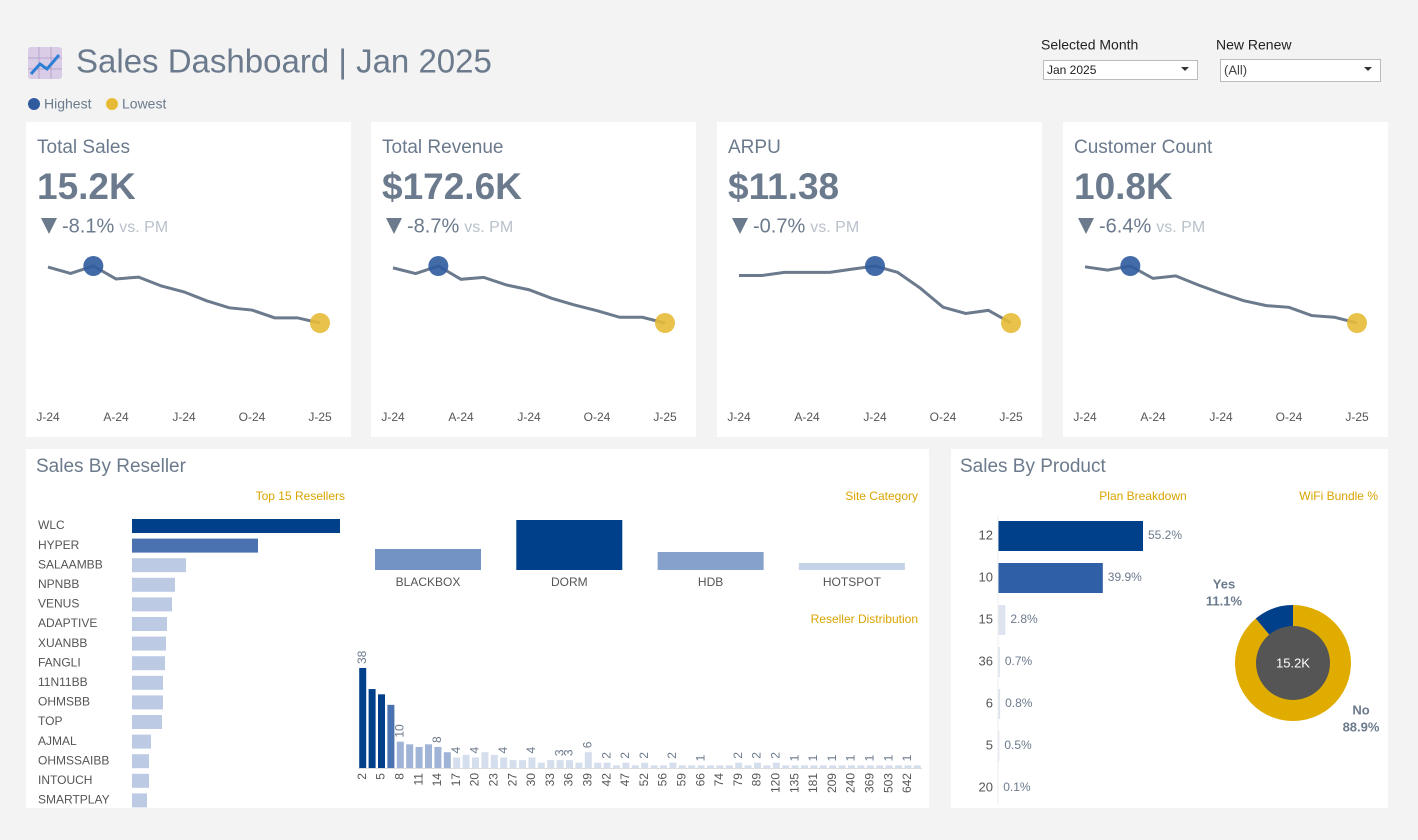 The image size is (1418, 840). Describe the element at coordinates (986, 618) in the screenshot. I see `plan-label: 15` at that location.